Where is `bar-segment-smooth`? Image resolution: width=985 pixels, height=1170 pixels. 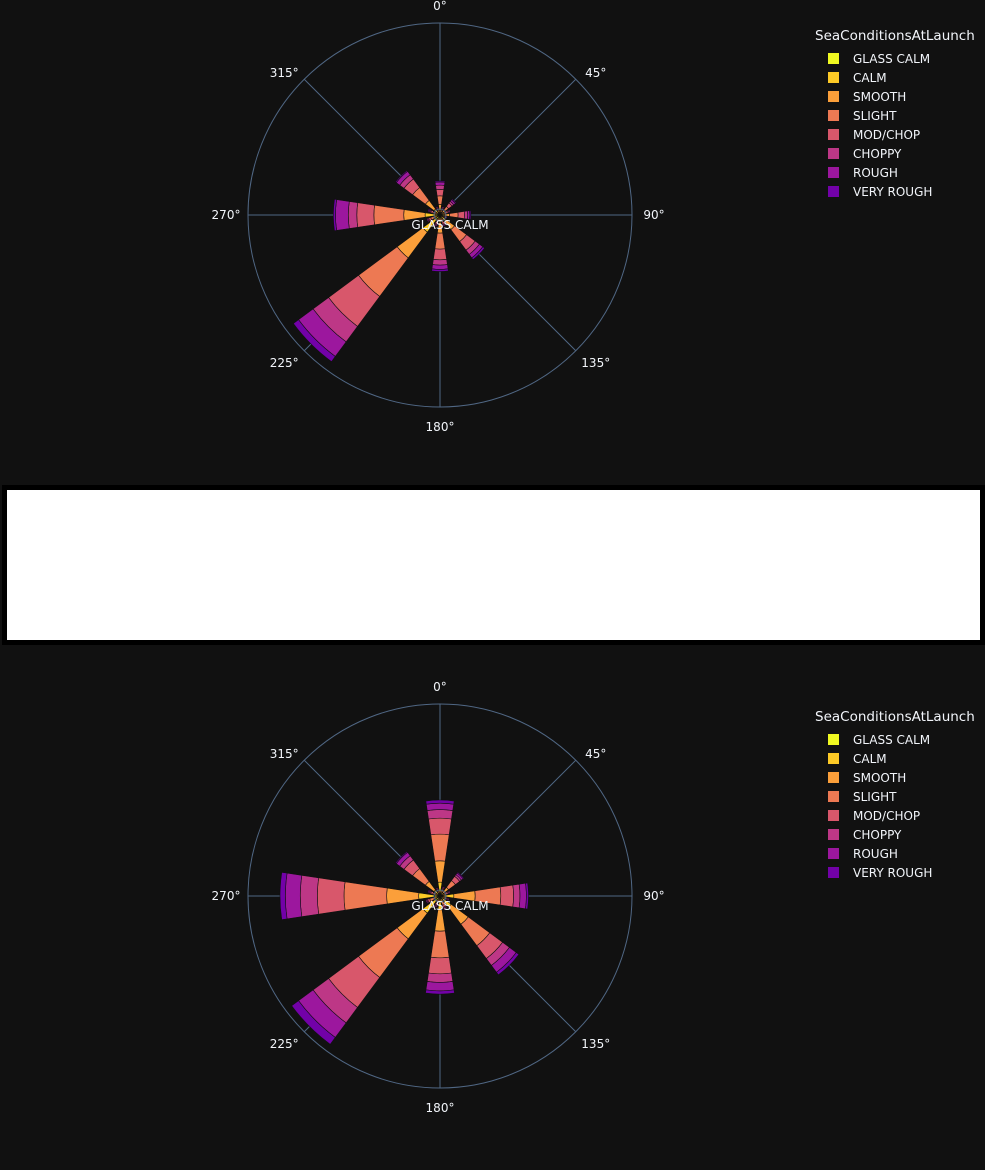
bar-segment-smooth is located at coordinates (440, 871).